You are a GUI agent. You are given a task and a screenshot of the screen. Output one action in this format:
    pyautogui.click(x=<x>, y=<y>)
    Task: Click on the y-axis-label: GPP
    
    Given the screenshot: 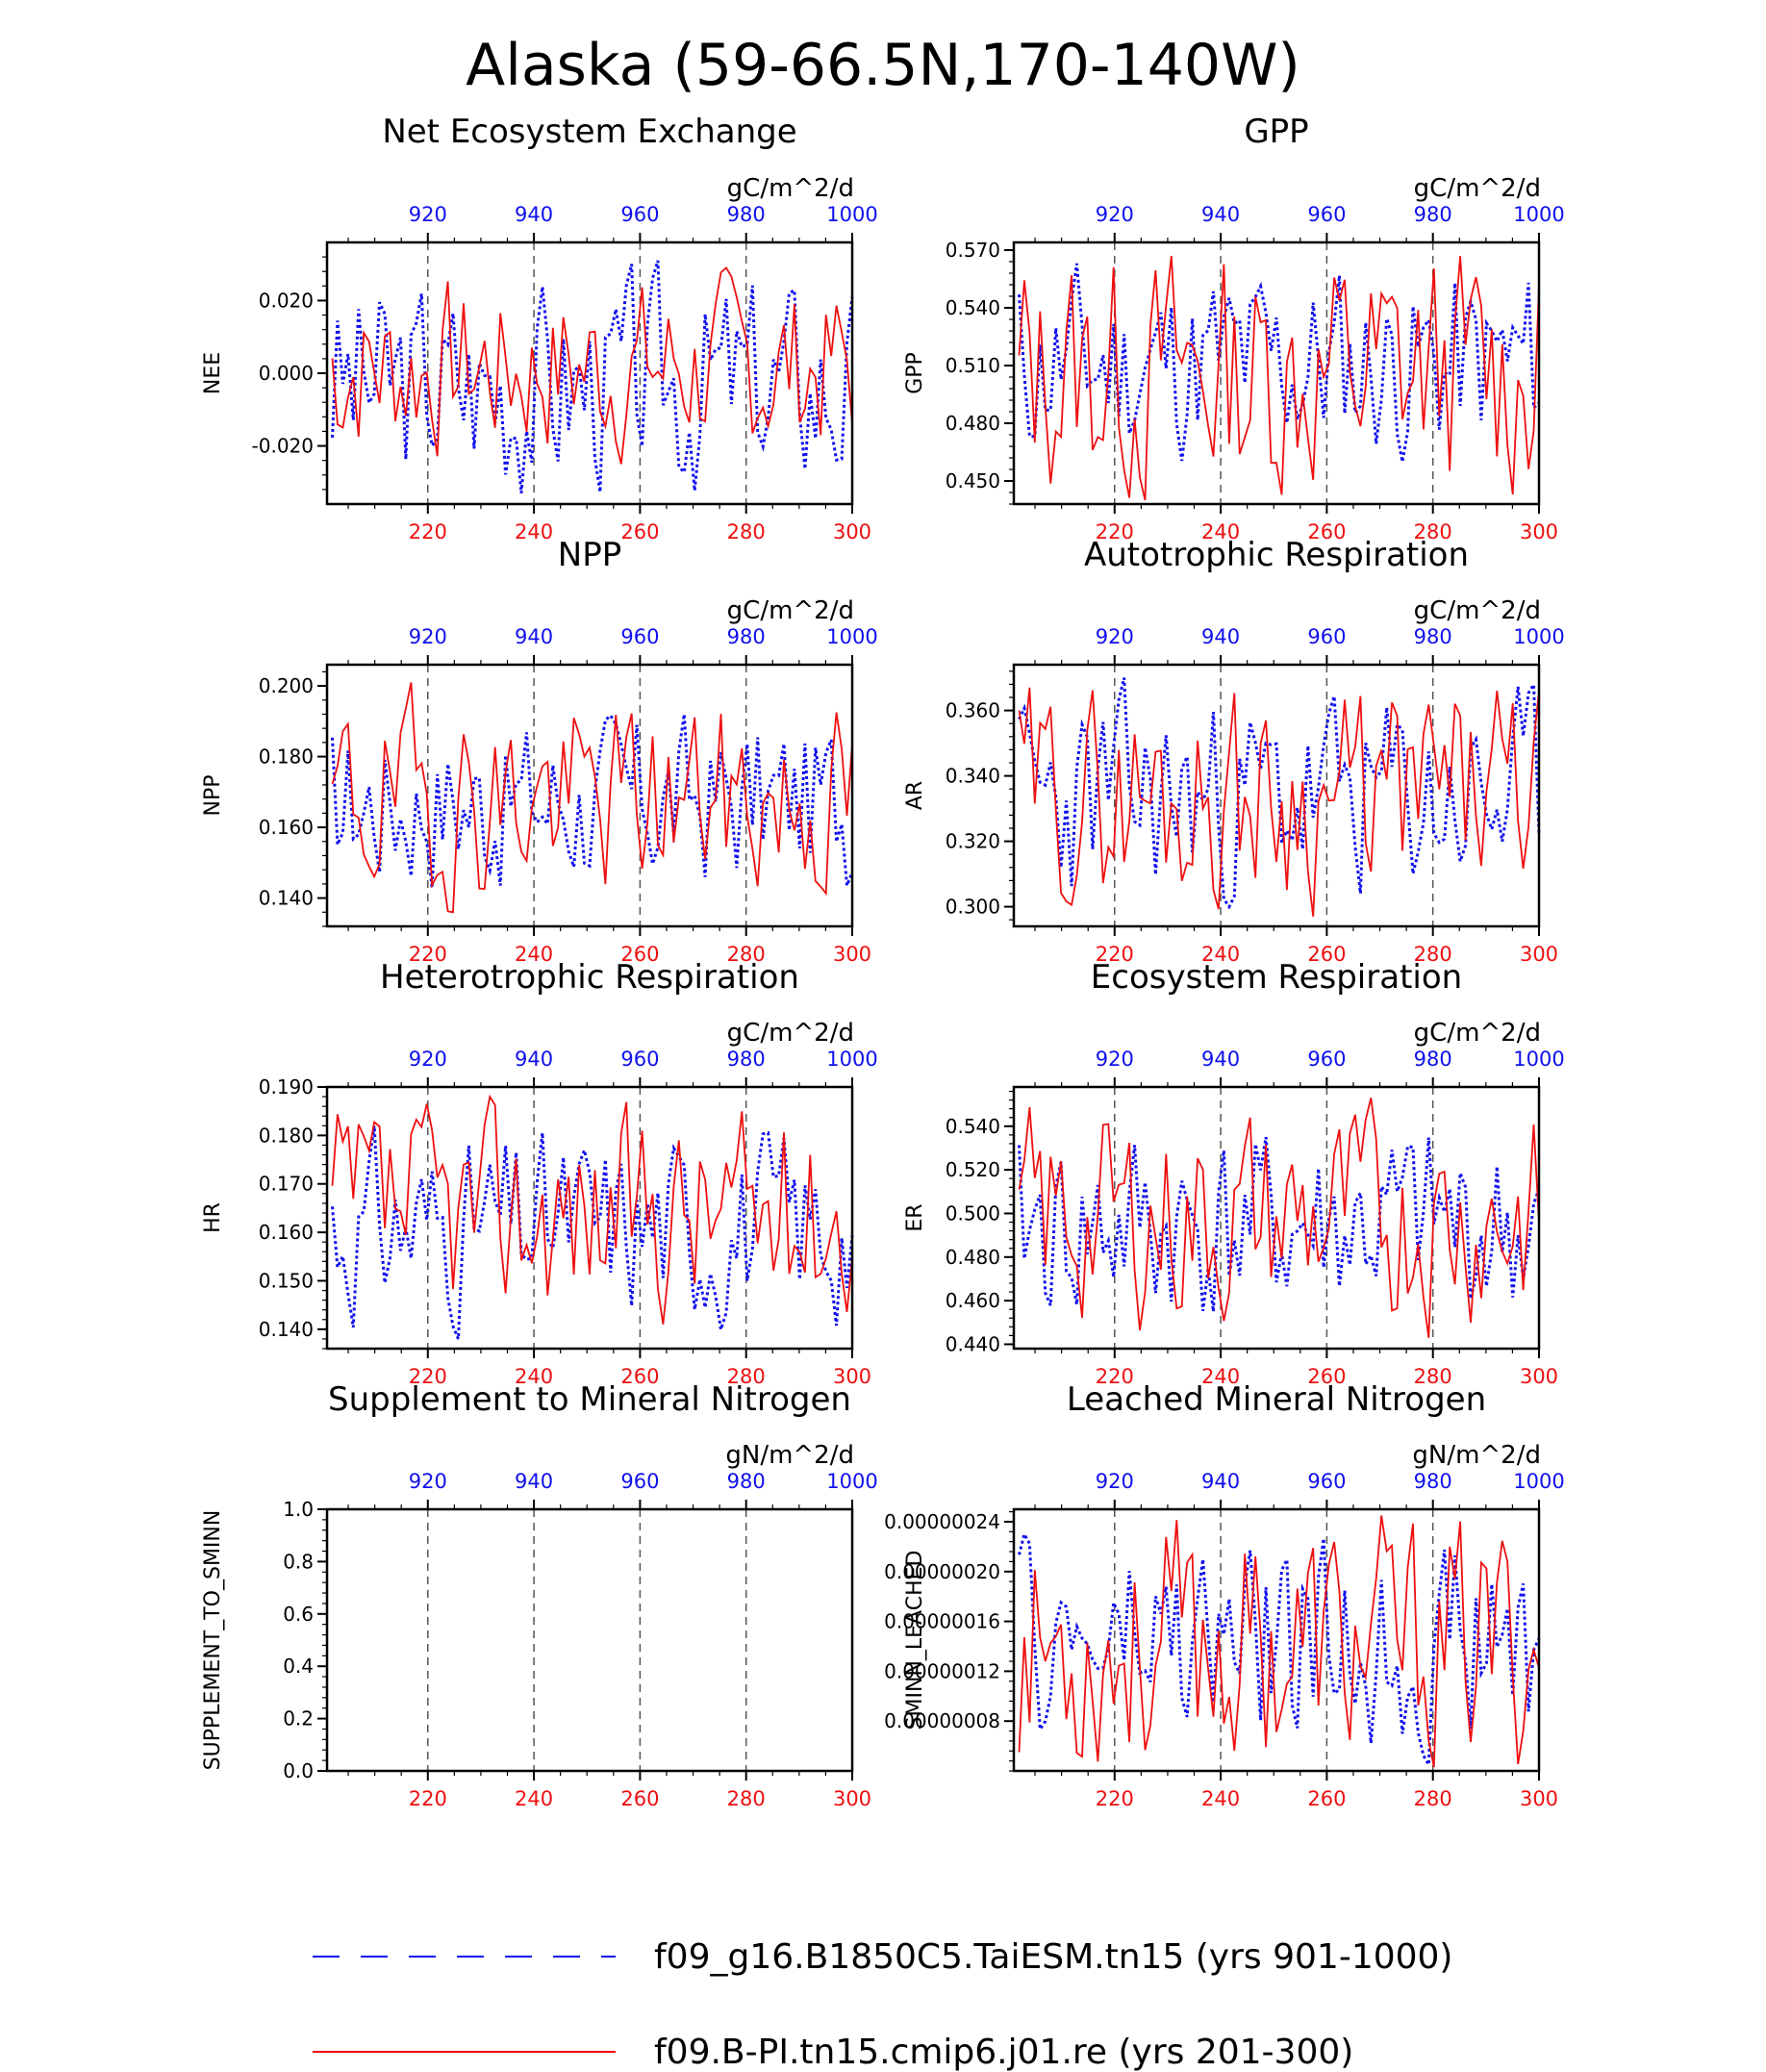 What is the action you would take?
    pyautogui.click(x=915, y=373)
    